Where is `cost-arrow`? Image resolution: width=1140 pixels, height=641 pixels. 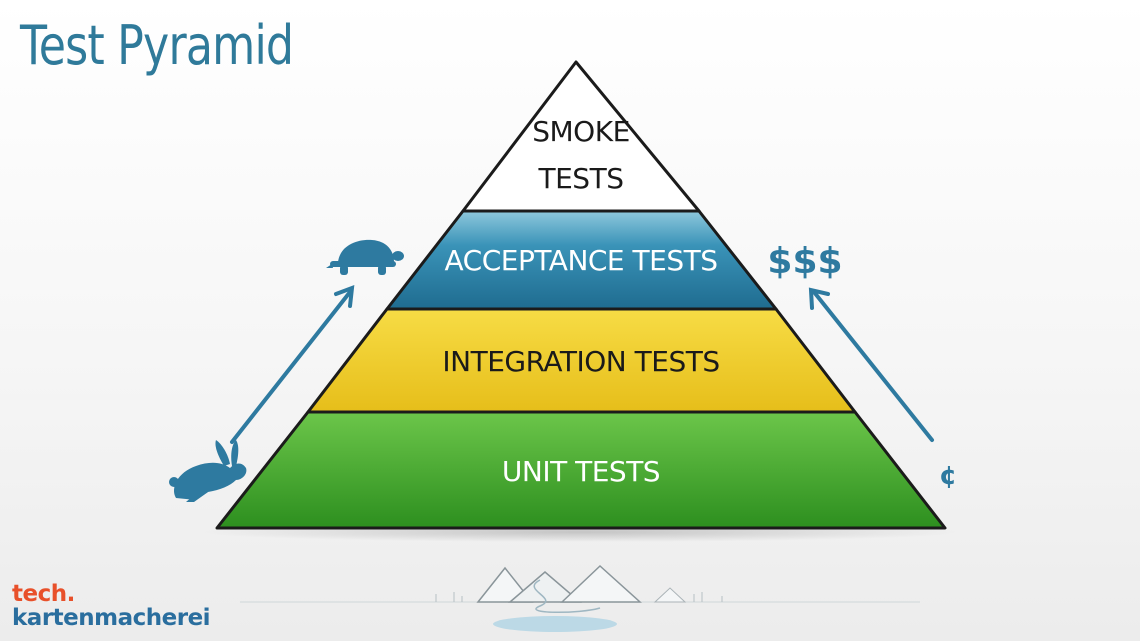 cost-arrow is located at coordinates (871, 364).